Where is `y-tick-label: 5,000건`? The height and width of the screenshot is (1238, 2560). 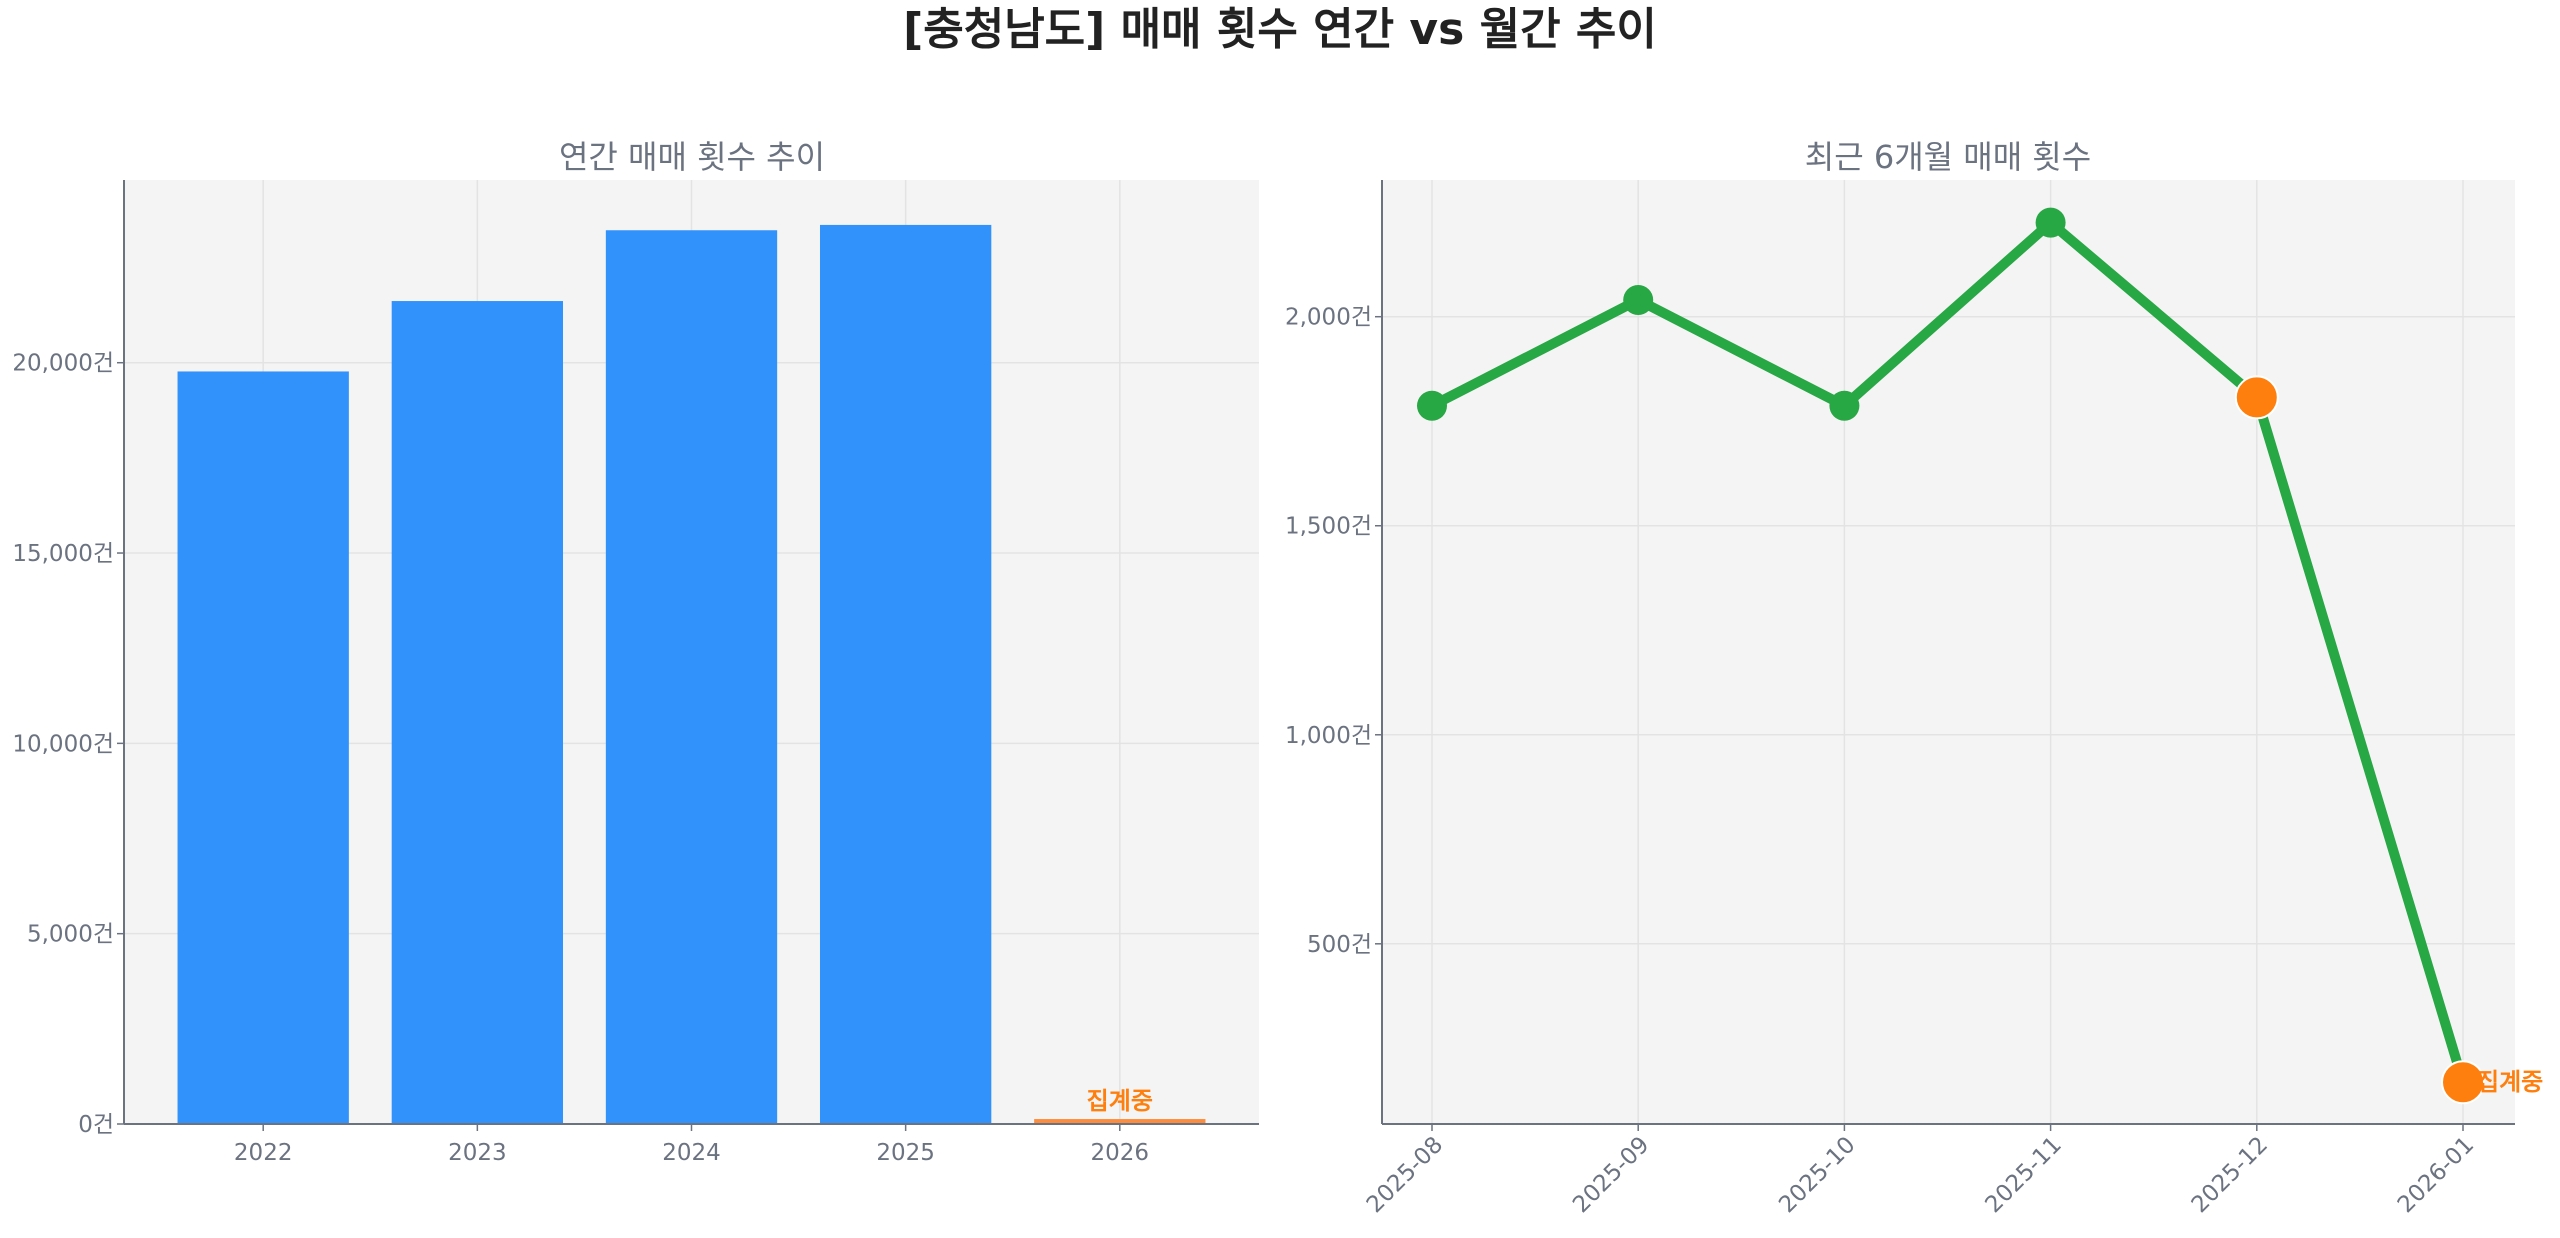
y-tick-label: 5,000건 is located at coordinates (70, 935).